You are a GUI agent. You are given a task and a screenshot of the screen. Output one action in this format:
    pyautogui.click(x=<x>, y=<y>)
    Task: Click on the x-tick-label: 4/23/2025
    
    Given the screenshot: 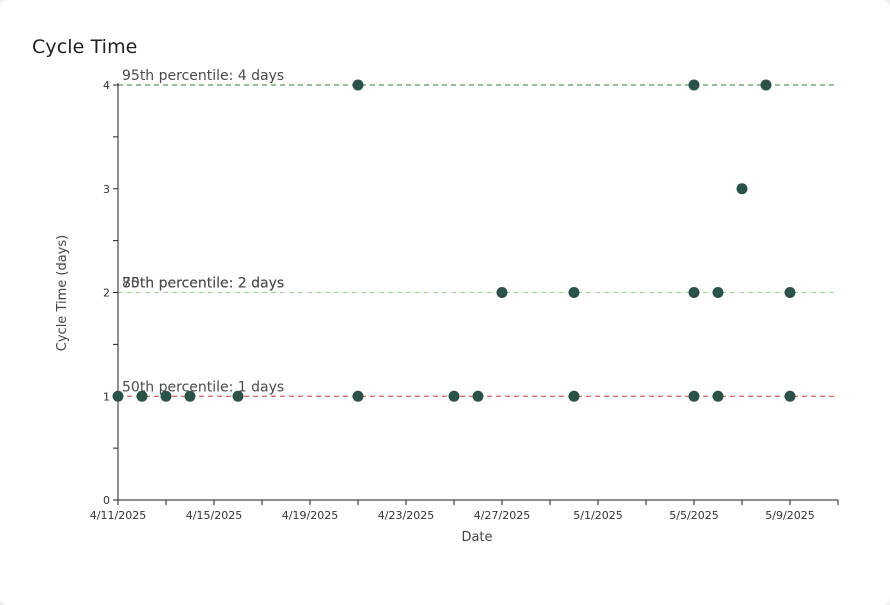 What is the action you would take?
    pyautogui.click(x=406, y=515)
    